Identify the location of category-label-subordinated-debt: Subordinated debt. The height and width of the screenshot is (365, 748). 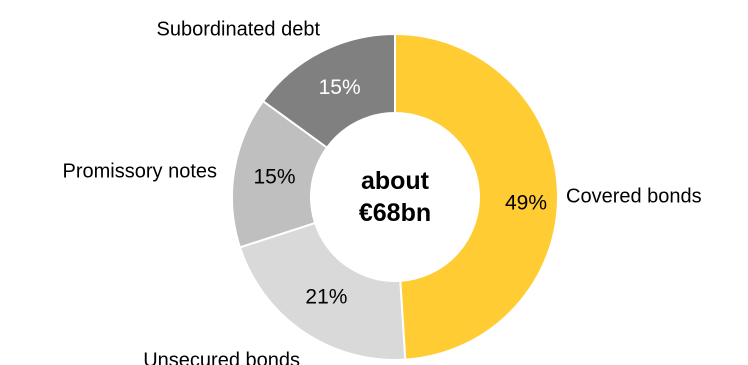
(239, 29).